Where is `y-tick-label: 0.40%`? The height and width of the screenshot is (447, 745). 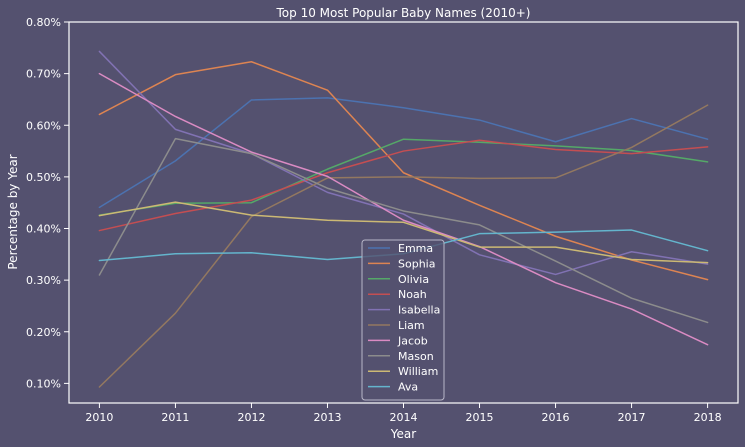
y-tick-label: 0.40% is located at coordinates (43, 229).